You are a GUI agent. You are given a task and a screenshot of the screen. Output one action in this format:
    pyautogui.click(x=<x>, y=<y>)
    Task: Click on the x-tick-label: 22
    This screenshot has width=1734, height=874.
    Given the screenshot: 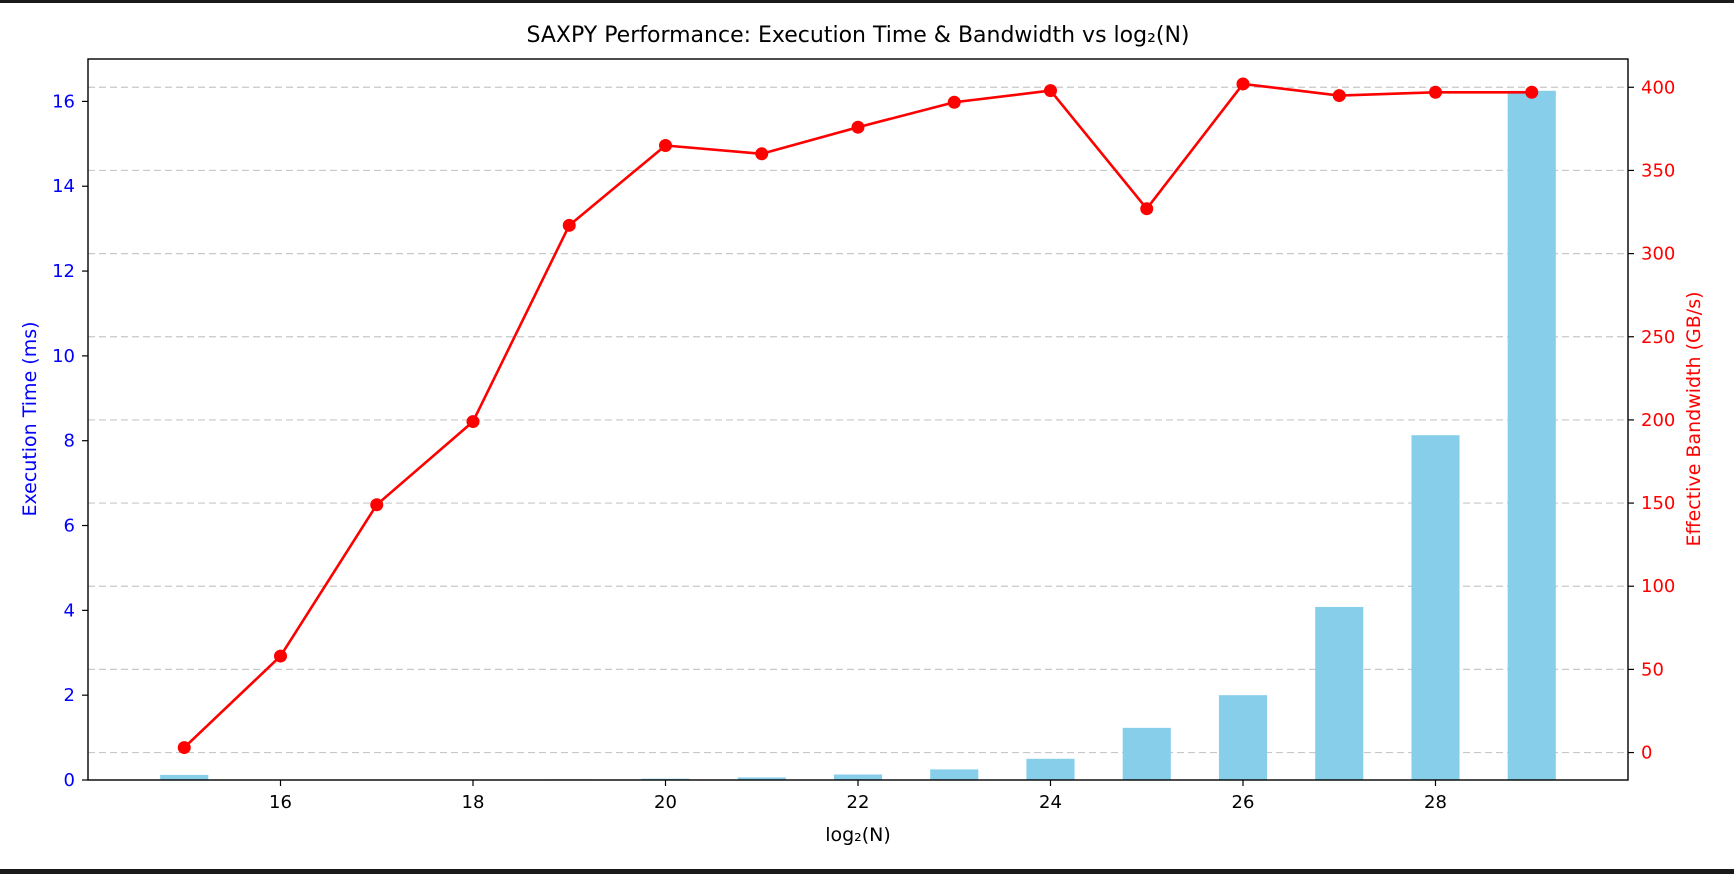 What is the action you would take?
    pyautogui.click(x=858, y=802)
    